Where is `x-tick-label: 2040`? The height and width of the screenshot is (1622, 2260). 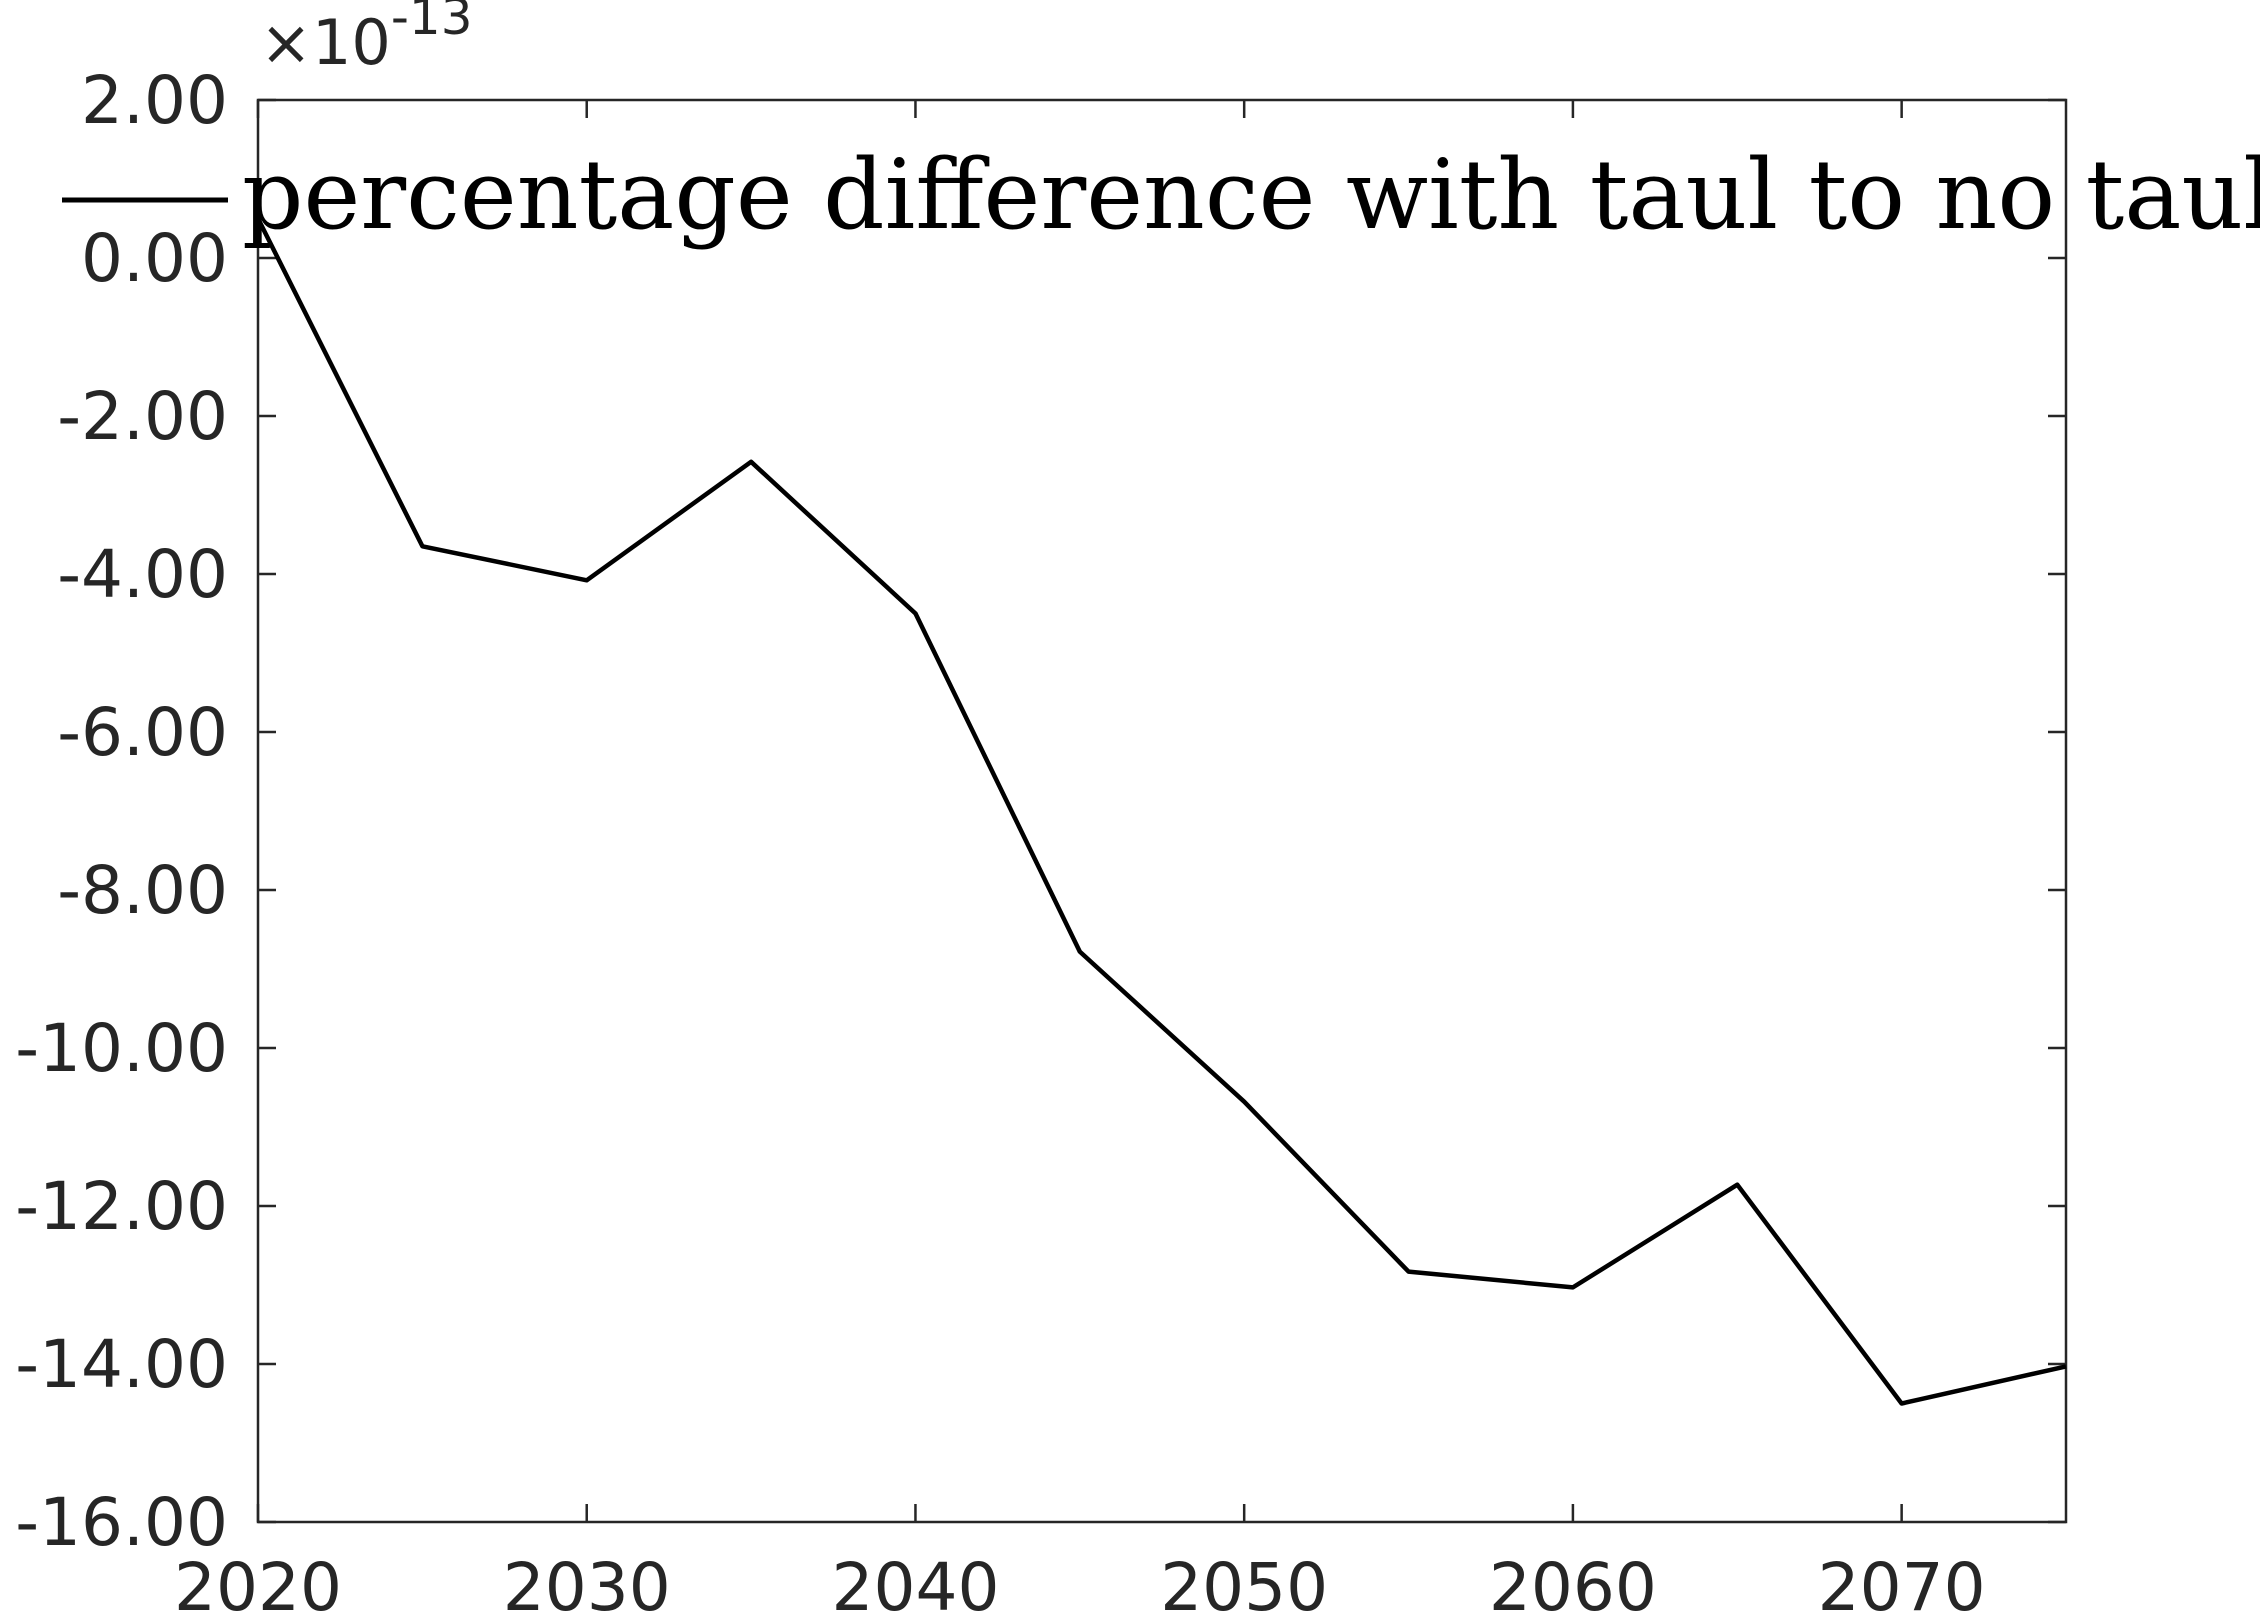
x-tick-label: 2040 is located at coordinates (915, 1585).